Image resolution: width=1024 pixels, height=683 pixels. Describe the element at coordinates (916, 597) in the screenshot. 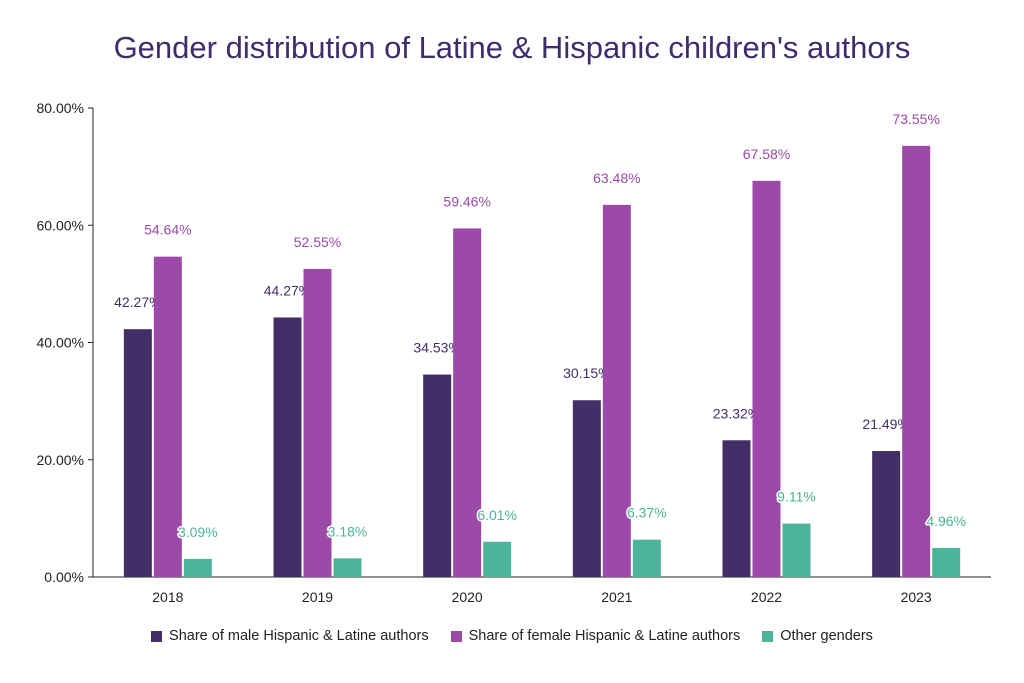

I see `x-tick-label: 2023` at that location.